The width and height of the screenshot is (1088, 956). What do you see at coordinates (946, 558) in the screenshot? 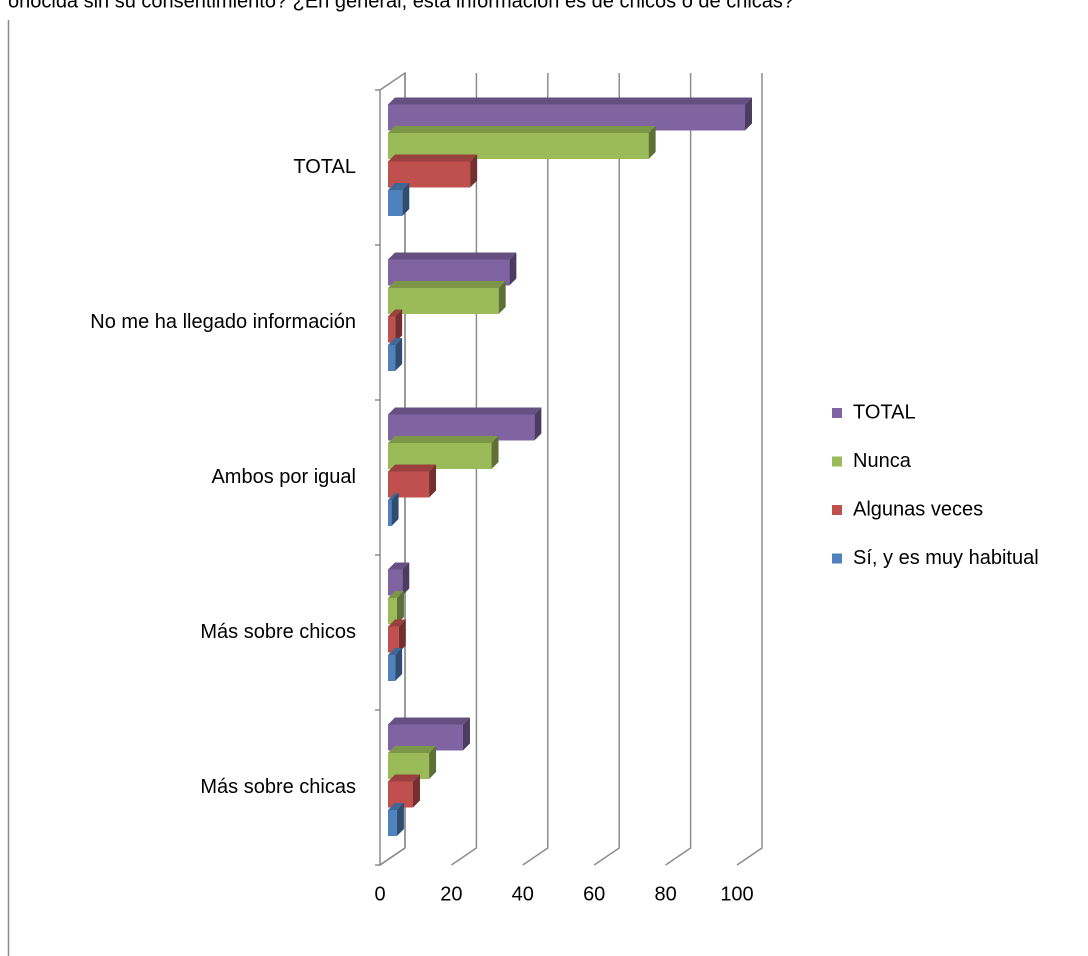
I see `legend-label: Sí, y es muy habitual` at bounding box center [946, 558].